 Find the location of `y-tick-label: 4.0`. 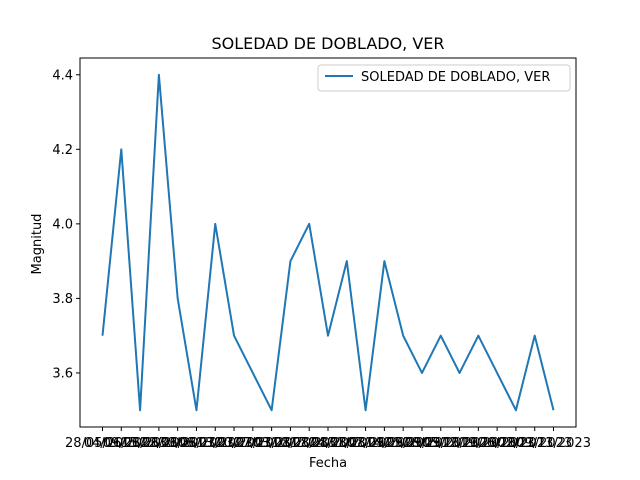

y-tick-label: 4.0 is located at coordinates (62, 224).